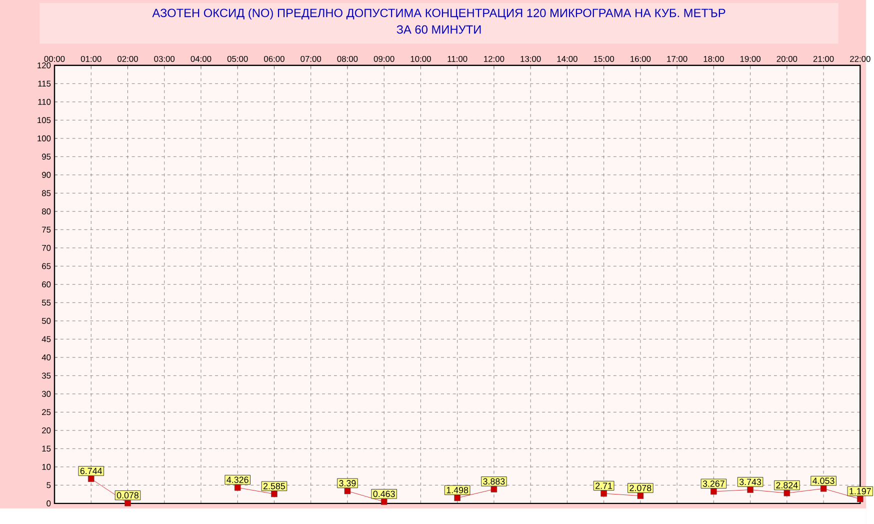 Image resolution: width=874 pixels, height=524 pixels. Describe the element at coordinates (823, 59) in the screenshot. I see `x-tick-label: 21:00` at that location.